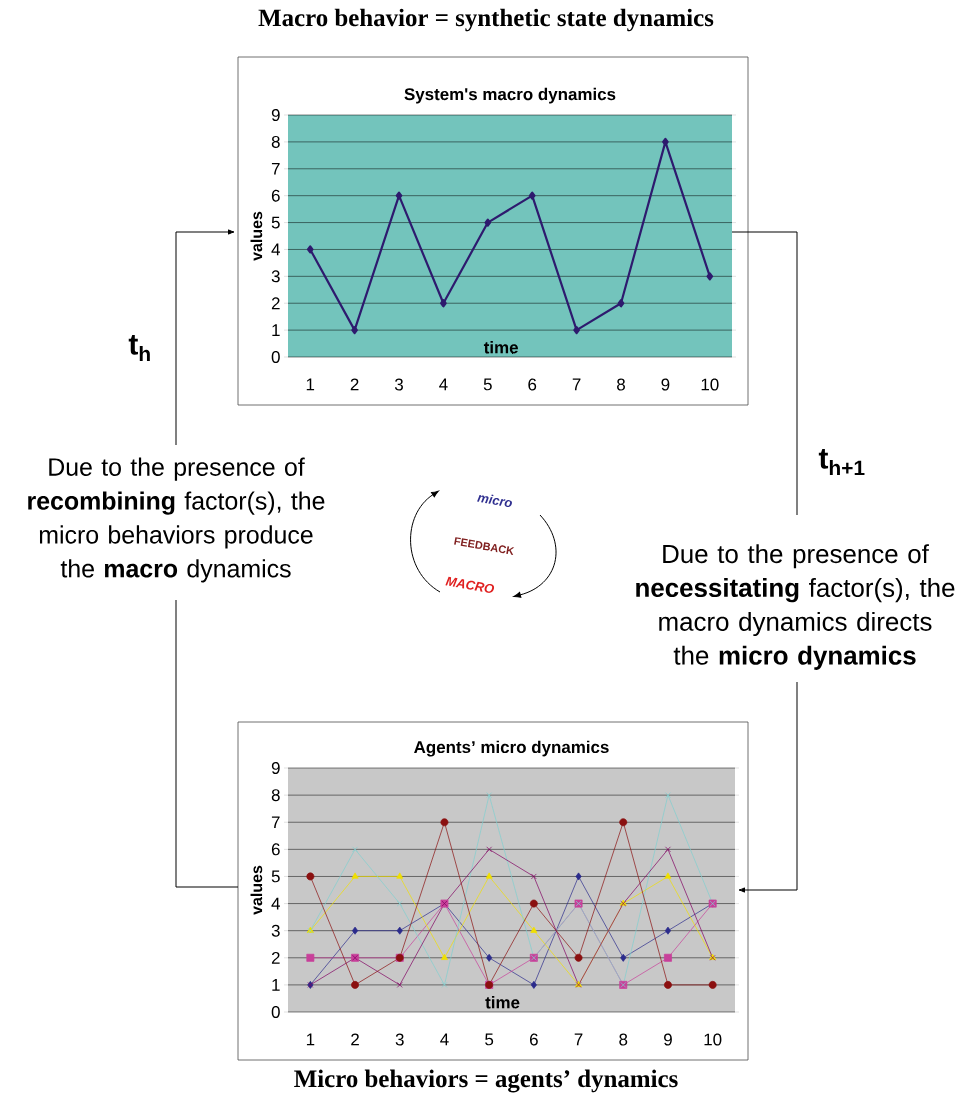 The height and width of the screenshot is (1099, 972). Describe the element at coordinates (510, 95) in the screenshot. I see `chart-title: System's macro dynamics` at that location.